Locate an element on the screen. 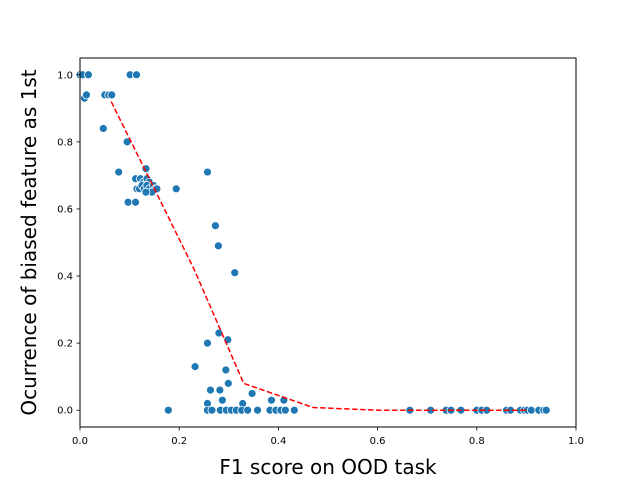 The height and width of the screenshot is (480, 640). x-tick-label: 0.6 is located at coordinates (378, 441).